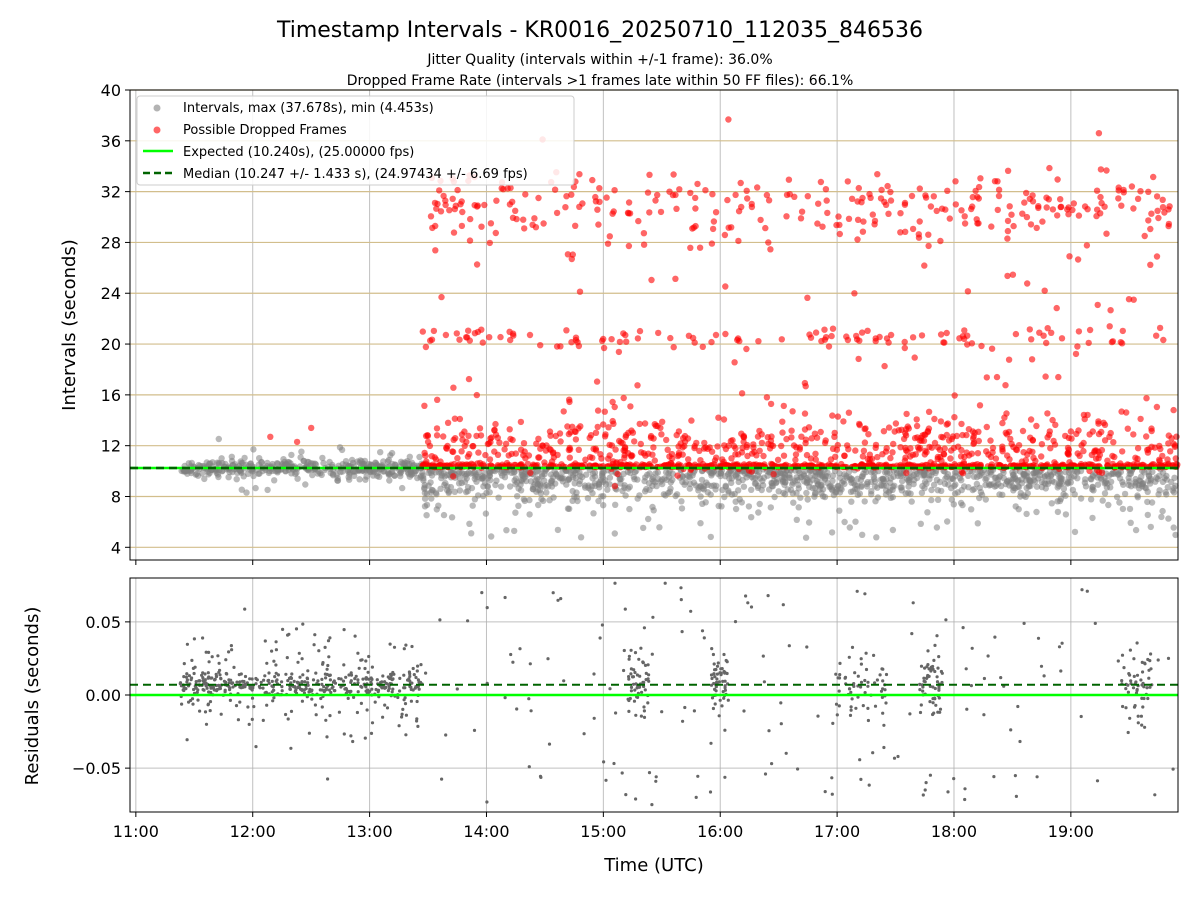 This screenshot has height=900, width=1200. I want to click on intervals-y-axis-label: Intervals (seconds), so click(69, 325).